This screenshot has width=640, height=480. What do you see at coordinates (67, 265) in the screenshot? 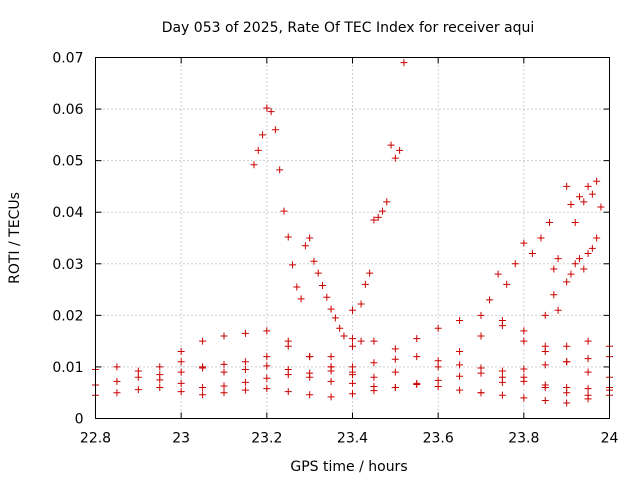
I see `y-tick-label: 0.03` at bounding box center [67, 265].